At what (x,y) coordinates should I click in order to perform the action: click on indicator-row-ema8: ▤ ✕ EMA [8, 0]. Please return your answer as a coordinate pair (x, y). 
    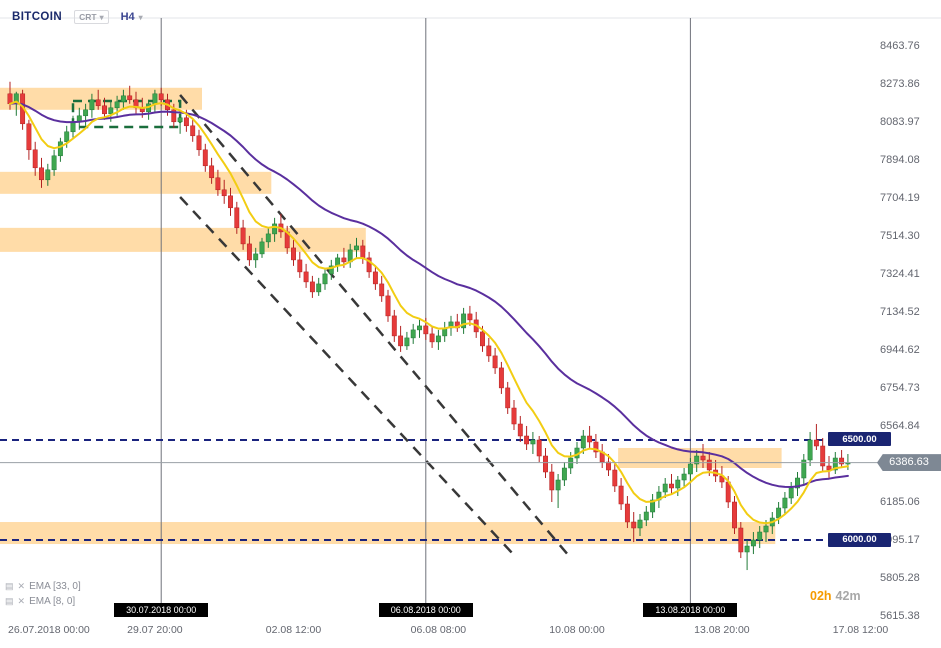
    Looking at the image, I should click on (43, 601).